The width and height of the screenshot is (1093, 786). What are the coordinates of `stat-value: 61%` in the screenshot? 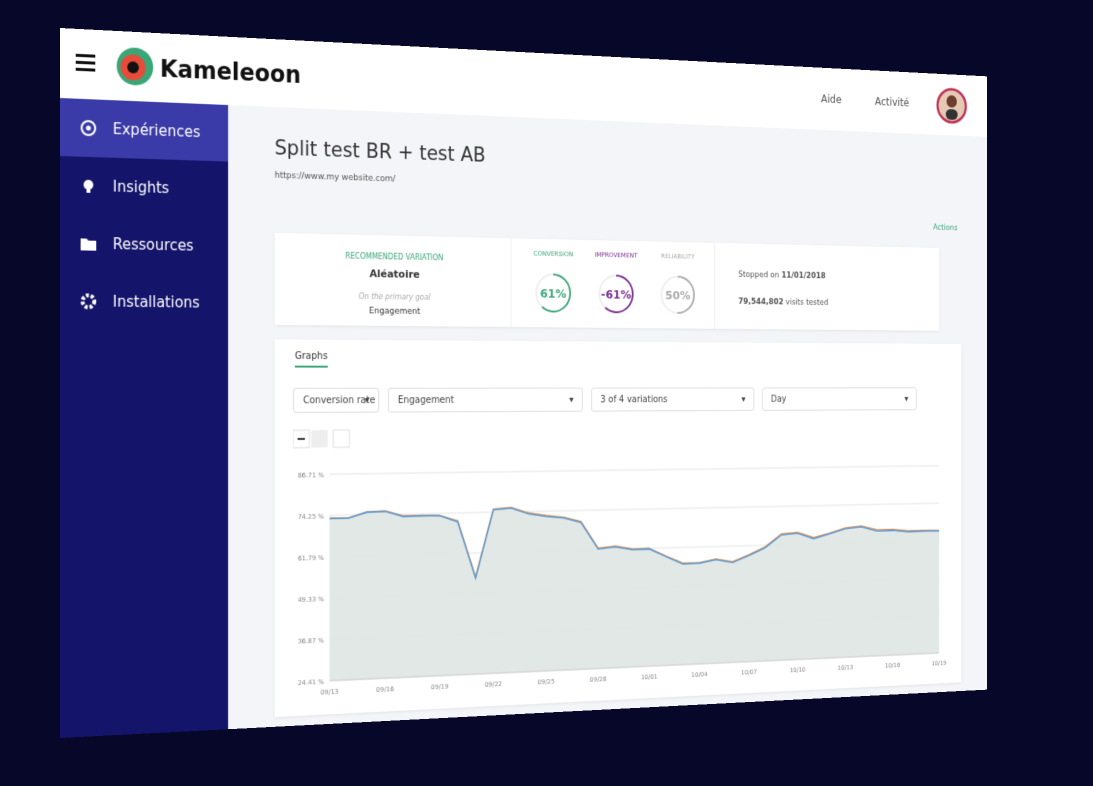 It's located at (553, 294).